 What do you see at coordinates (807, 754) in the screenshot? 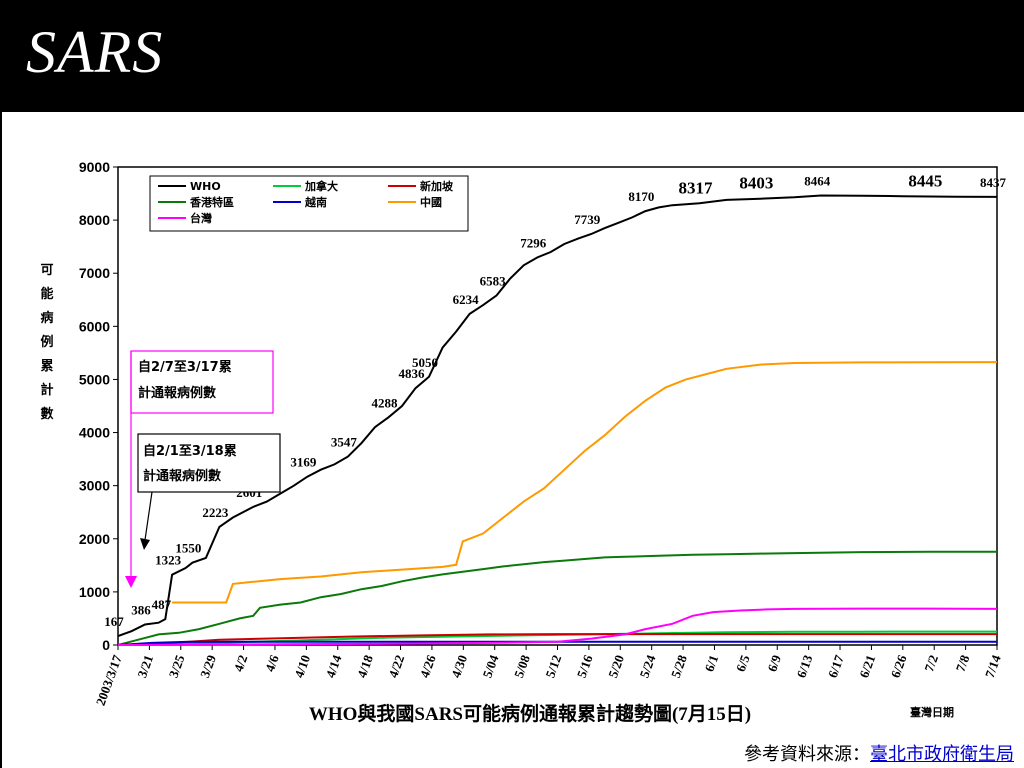
I see `source-label: 參考資料來源：` at bounding box center [807, 754].